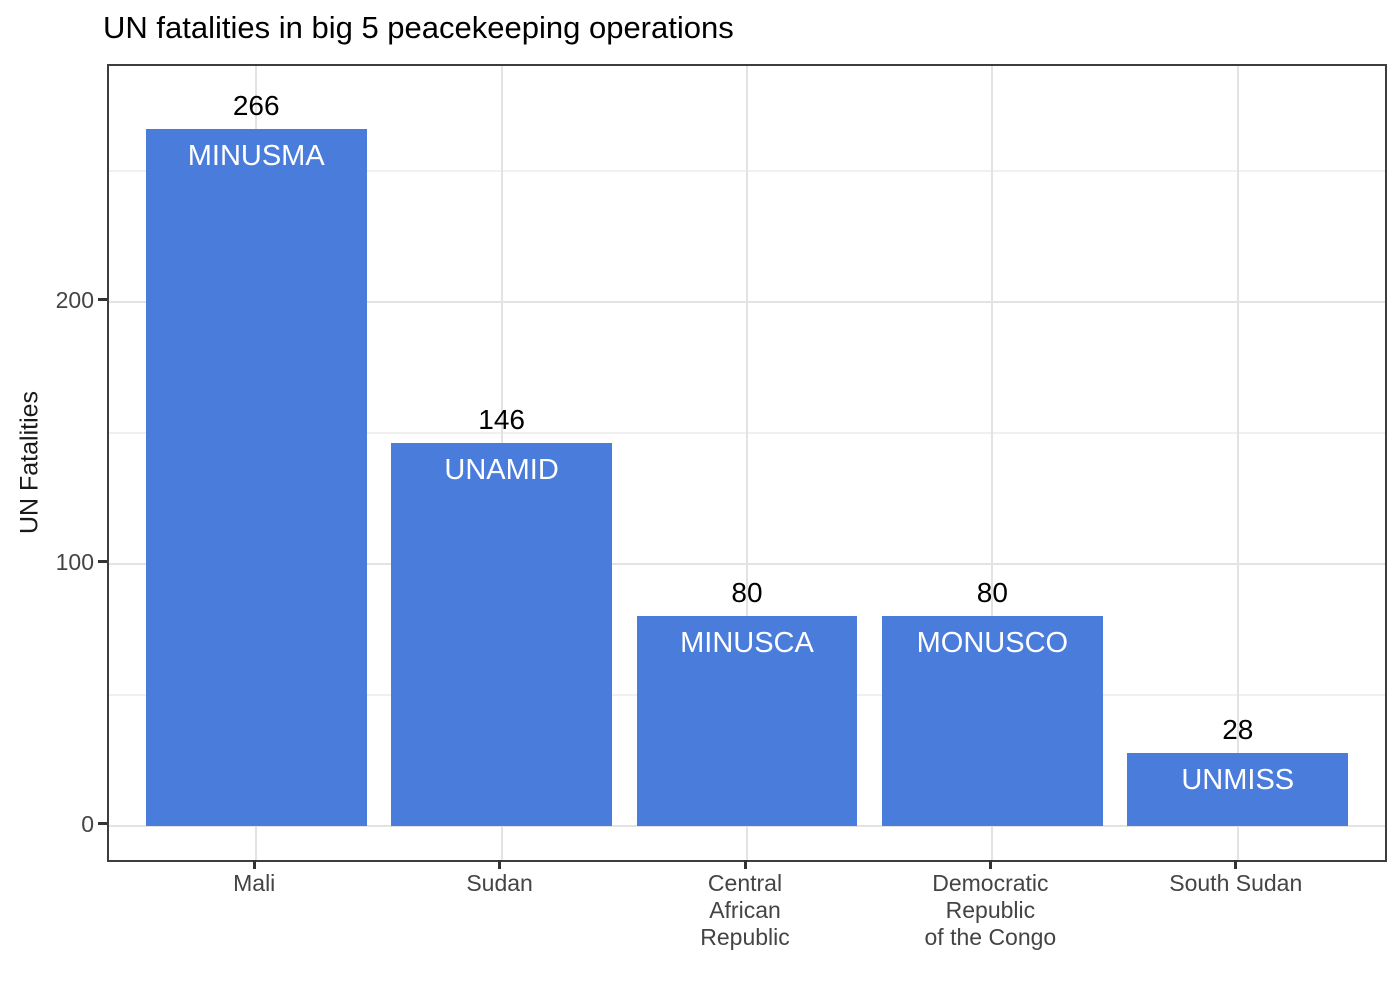  I want to click on x-category-label-1: Mali, so click(254, 883).